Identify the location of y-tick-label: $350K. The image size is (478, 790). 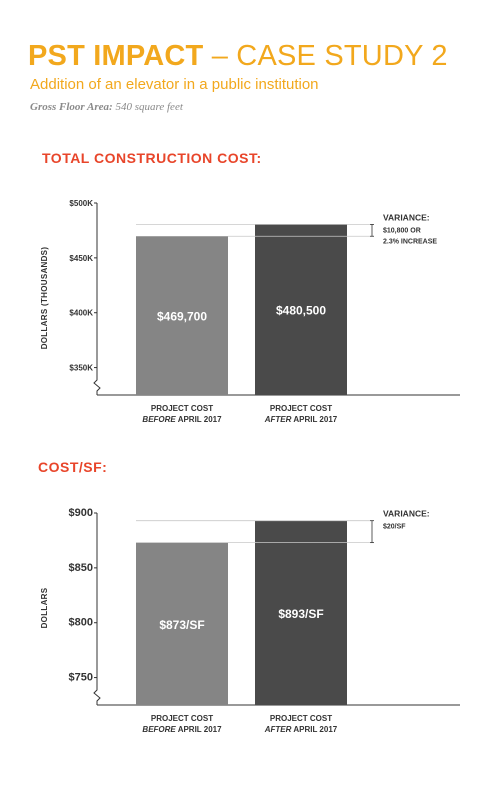
(81, 368).